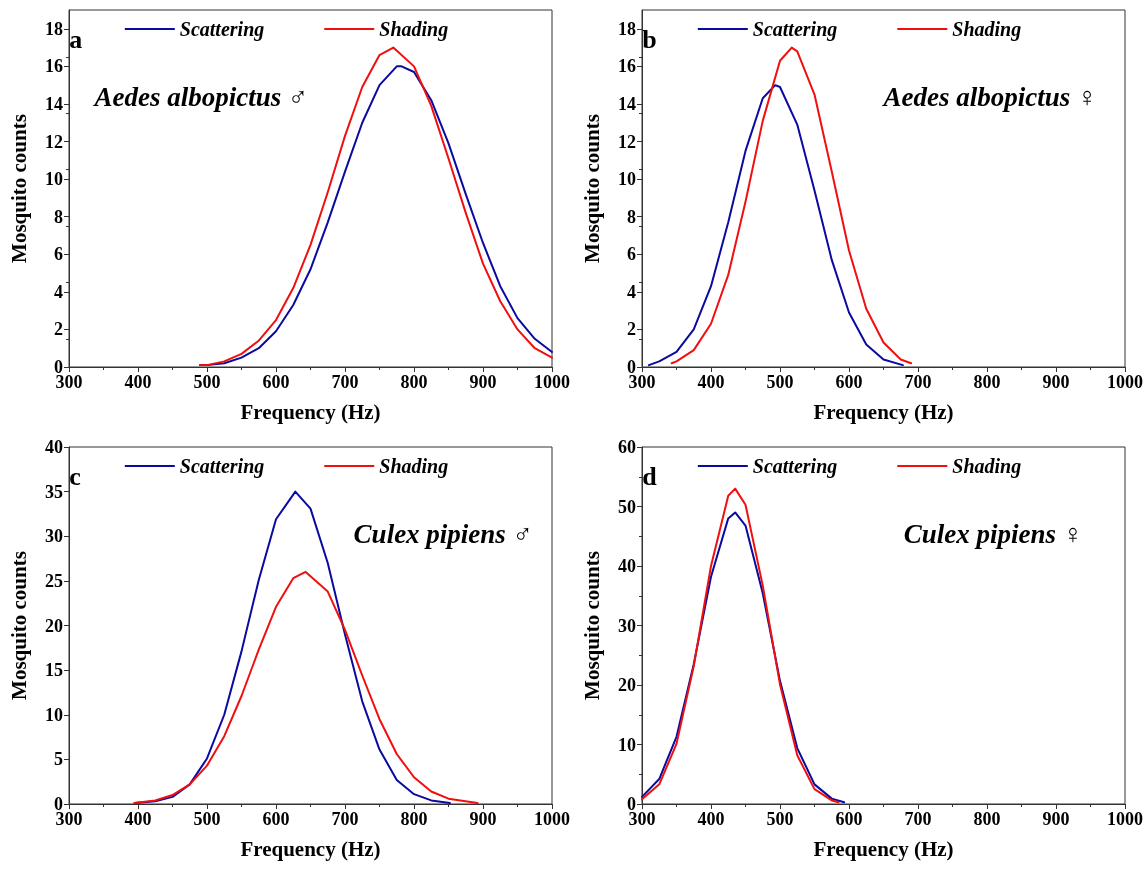  I want to click on annotation: Culex pipiens ♀, so click(993, 533).